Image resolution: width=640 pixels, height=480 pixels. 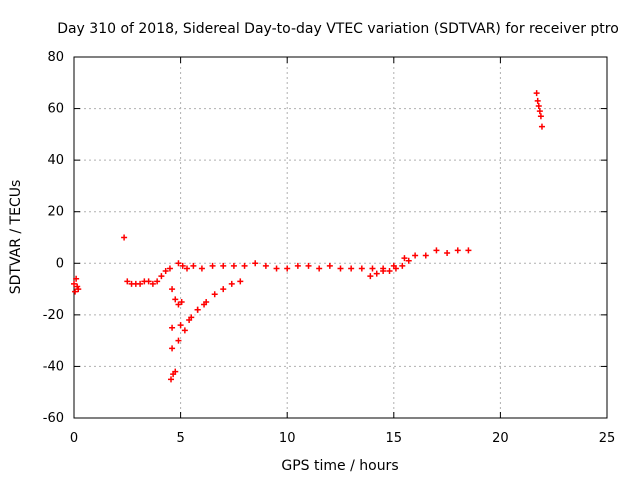 I want to click on x-tick-label: 5, so click(x=180, y=438).